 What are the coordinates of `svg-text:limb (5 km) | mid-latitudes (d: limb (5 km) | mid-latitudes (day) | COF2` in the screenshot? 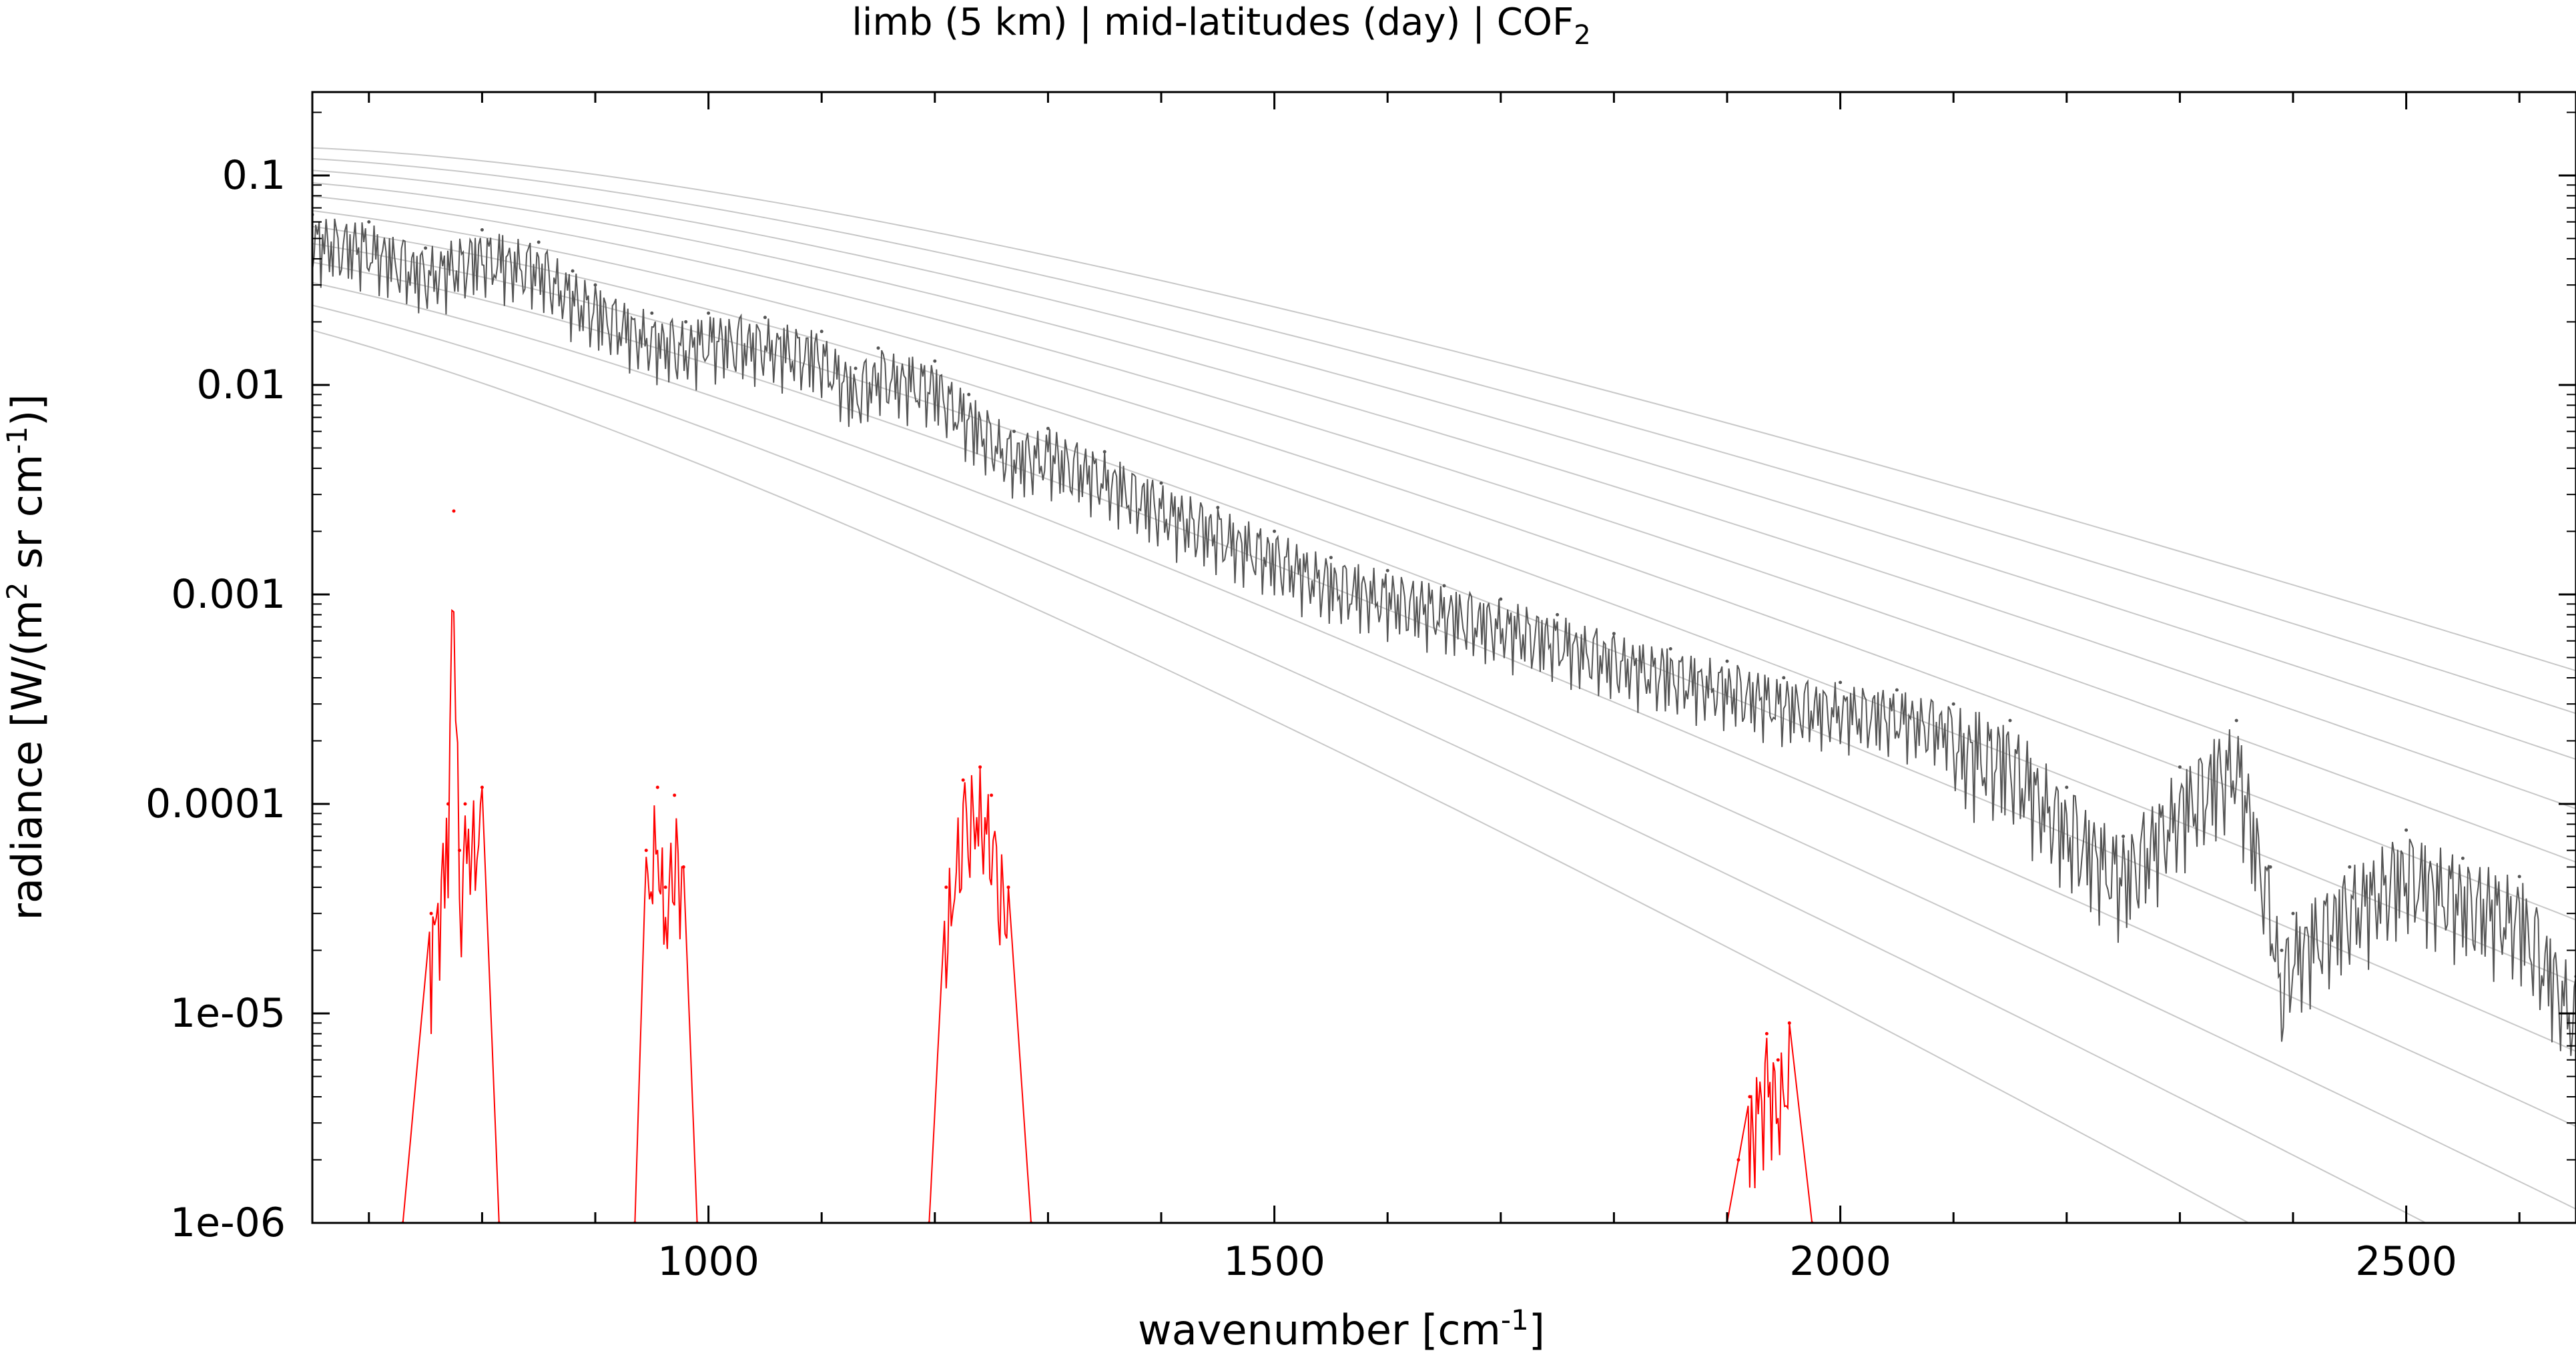 It's located at (1221, 26).